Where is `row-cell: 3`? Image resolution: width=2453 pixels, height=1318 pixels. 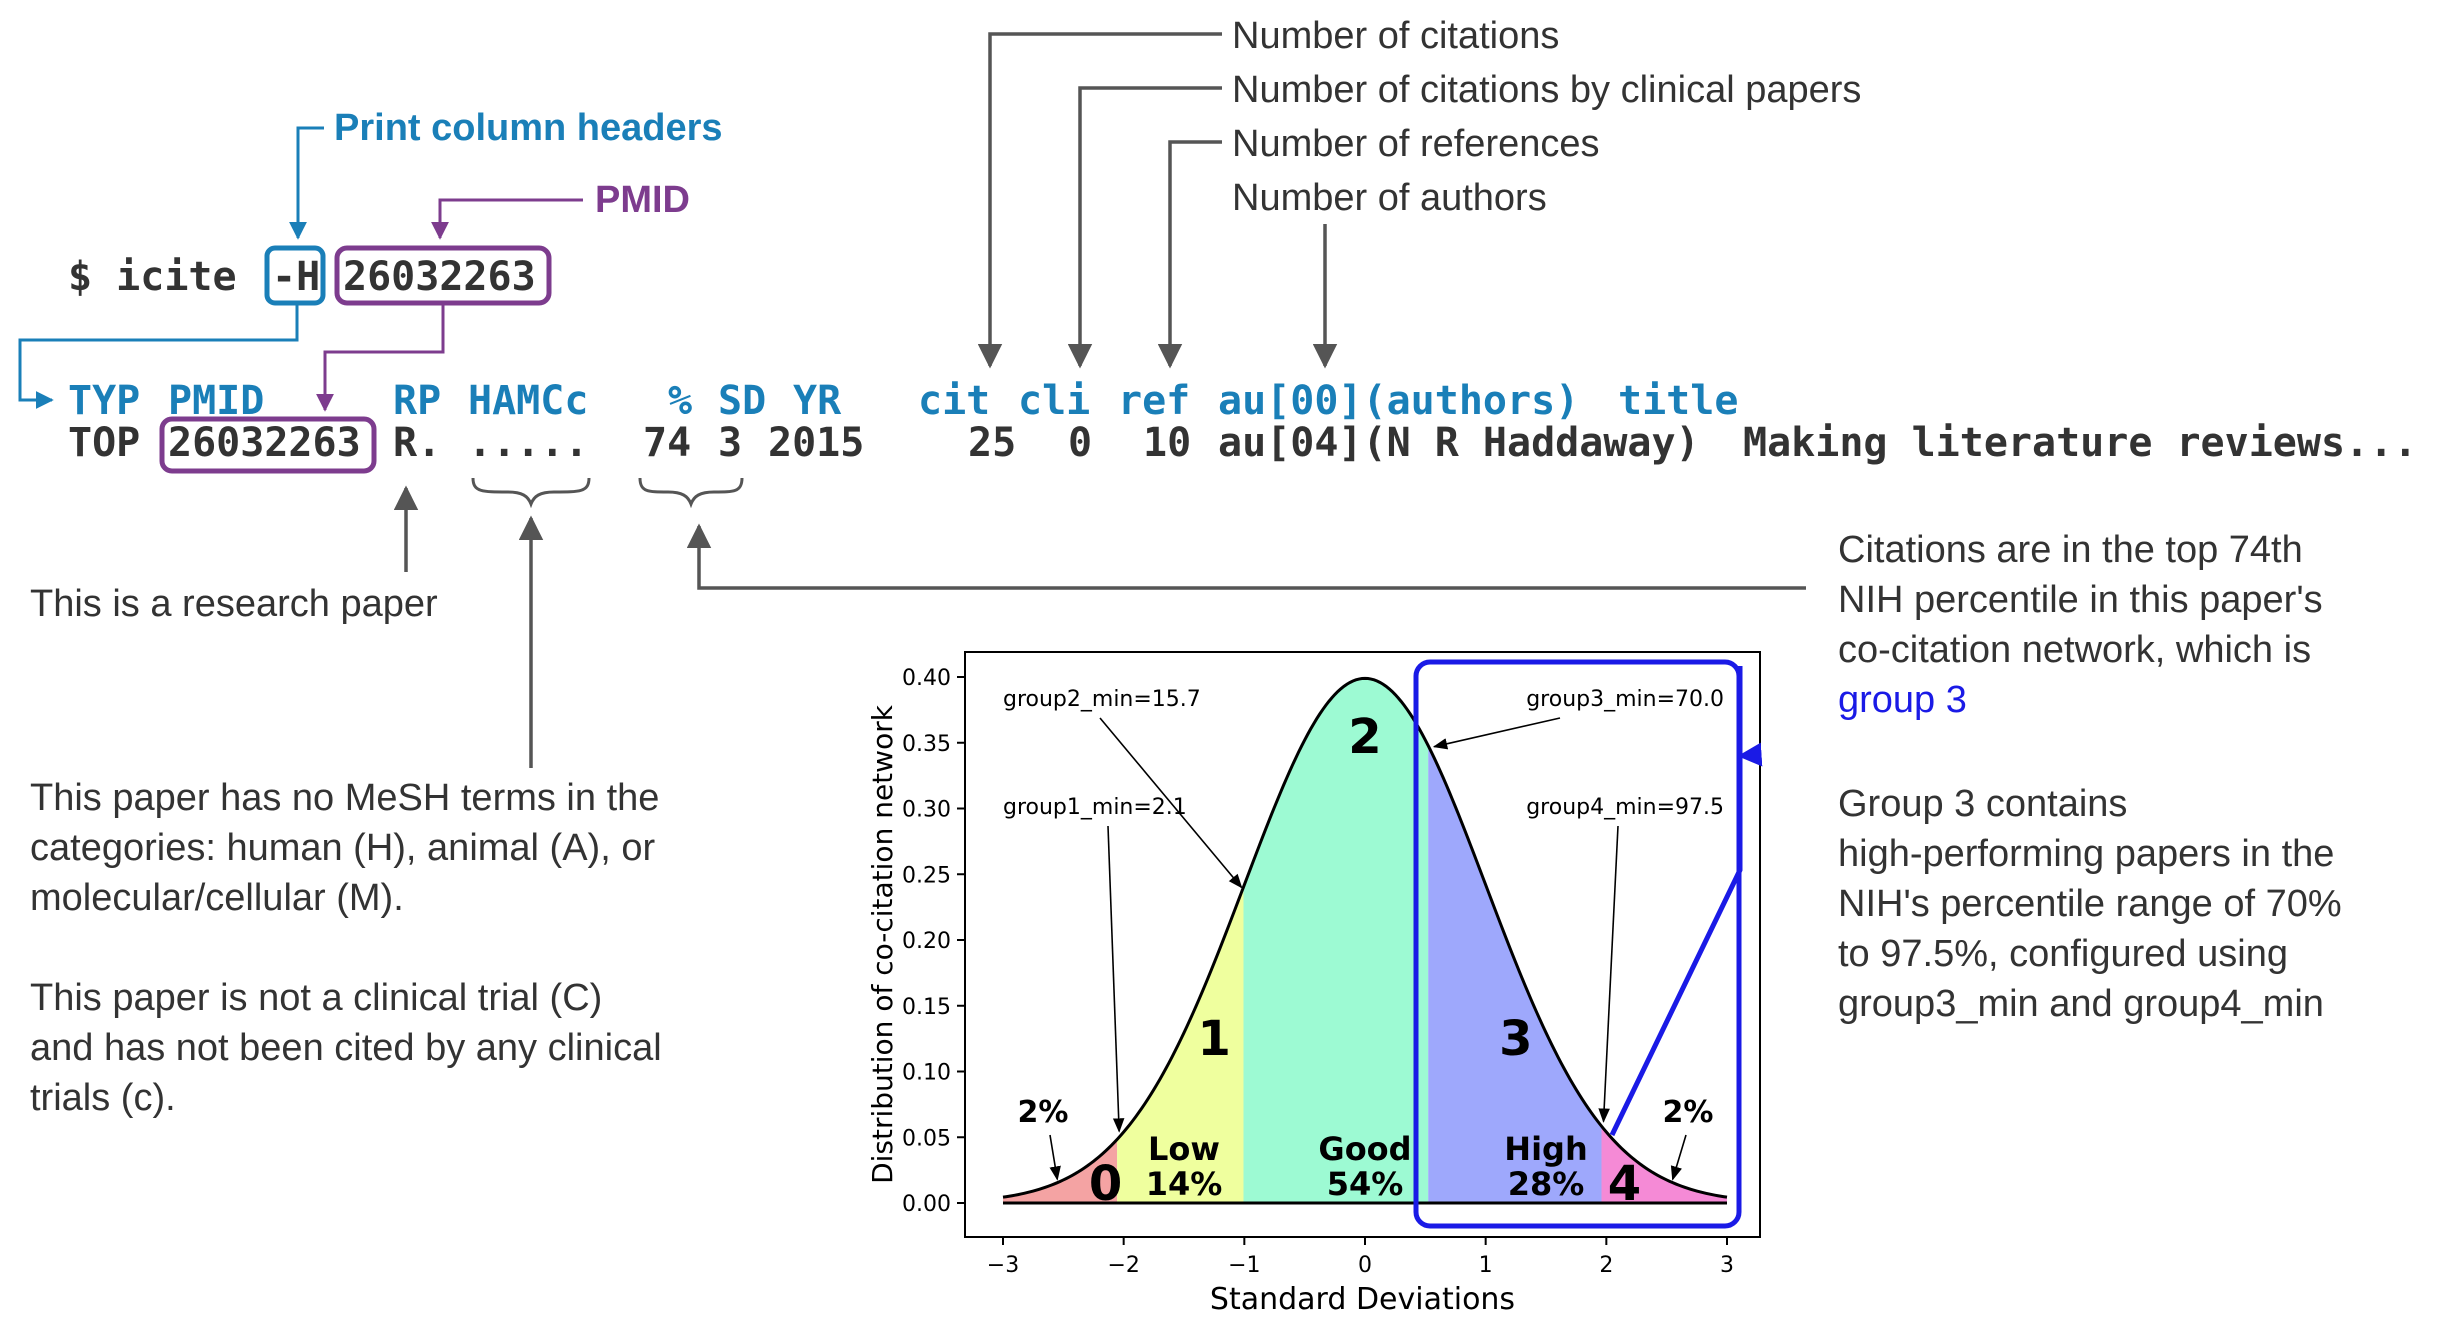
row-cell: 3 is located at coordinates (730, 443).